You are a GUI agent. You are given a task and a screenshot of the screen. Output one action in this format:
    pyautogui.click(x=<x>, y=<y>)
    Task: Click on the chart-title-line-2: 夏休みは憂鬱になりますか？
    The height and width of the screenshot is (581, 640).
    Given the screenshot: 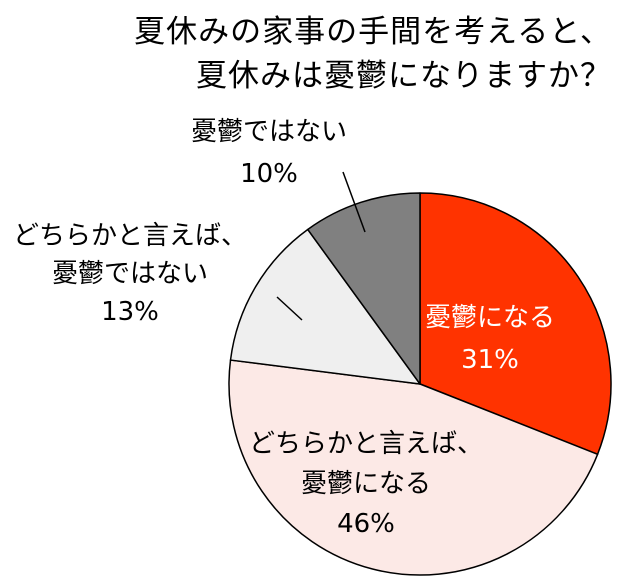 What is the action you would take?
    pyautogui.click(x=404, y=76)
    